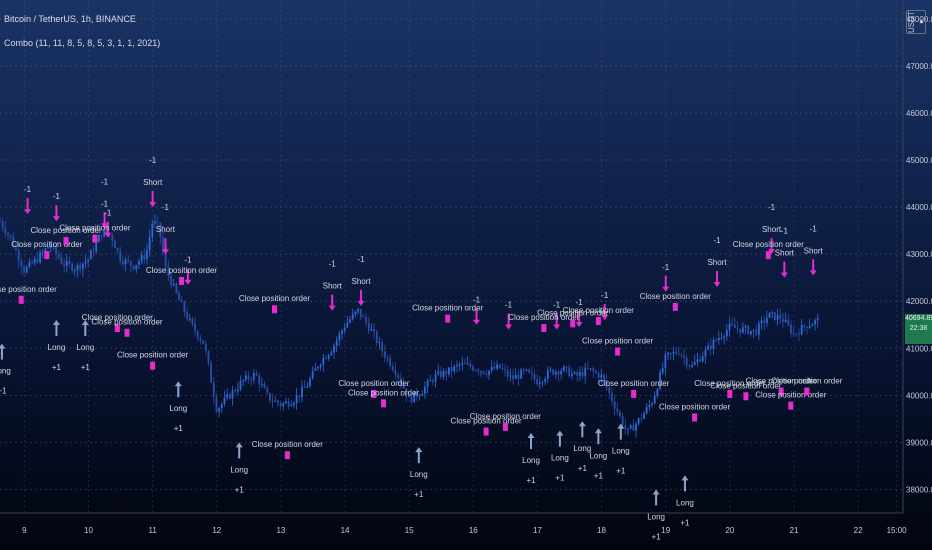 Image resolution: width=932 pixels, height=550 pixels. I want to click on symbol-legend: Bitcoin / TetherUS, 1h, BINANCE, so click(70, 19).